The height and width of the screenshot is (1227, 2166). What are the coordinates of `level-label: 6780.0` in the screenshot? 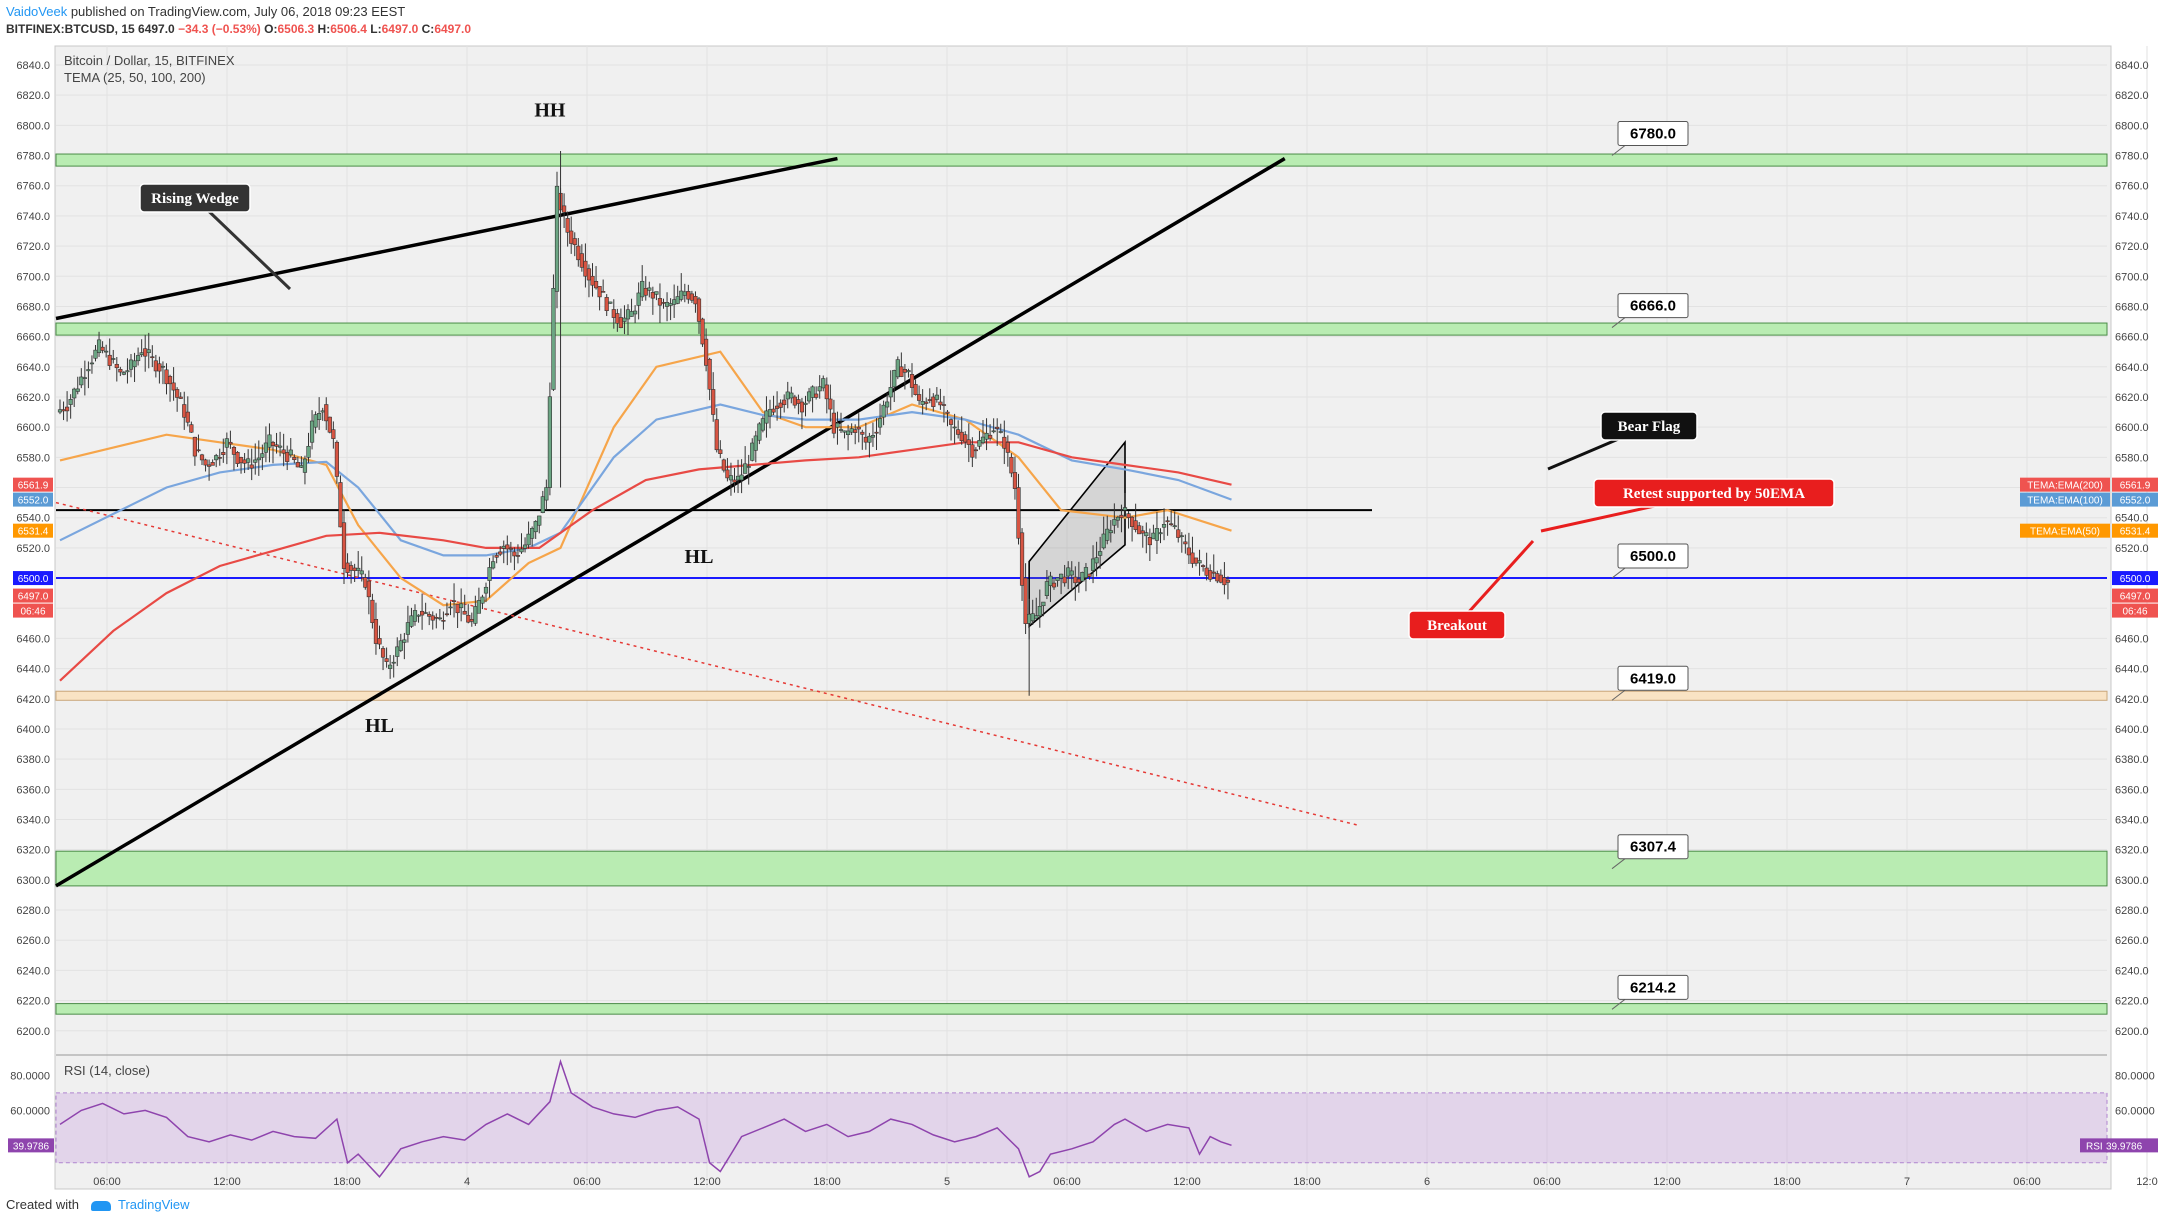 It's located at (1653, 134).